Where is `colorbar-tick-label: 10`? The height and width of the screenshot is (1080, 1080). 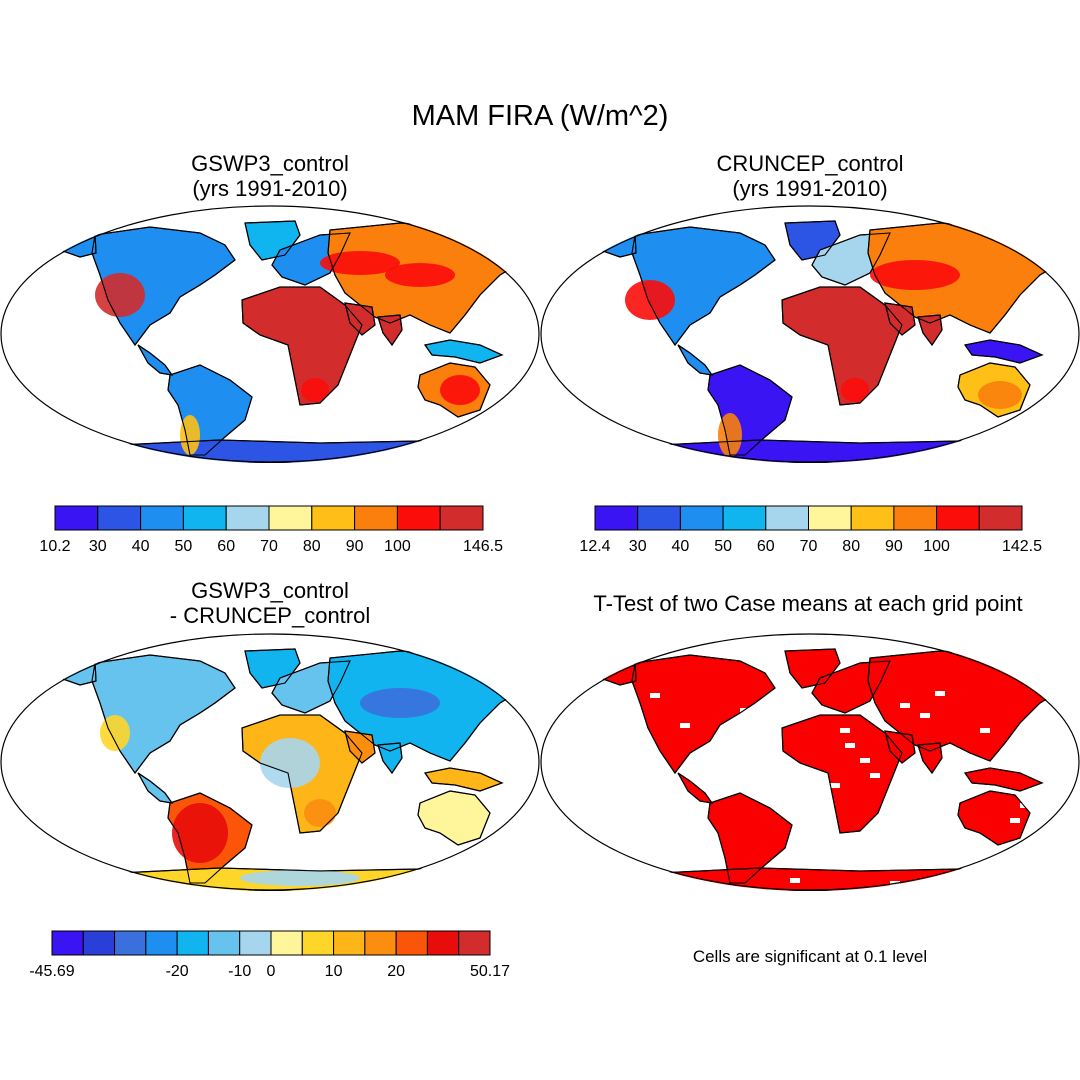 colorbar-tick-label: 10 is located at coordinates (334, 971).